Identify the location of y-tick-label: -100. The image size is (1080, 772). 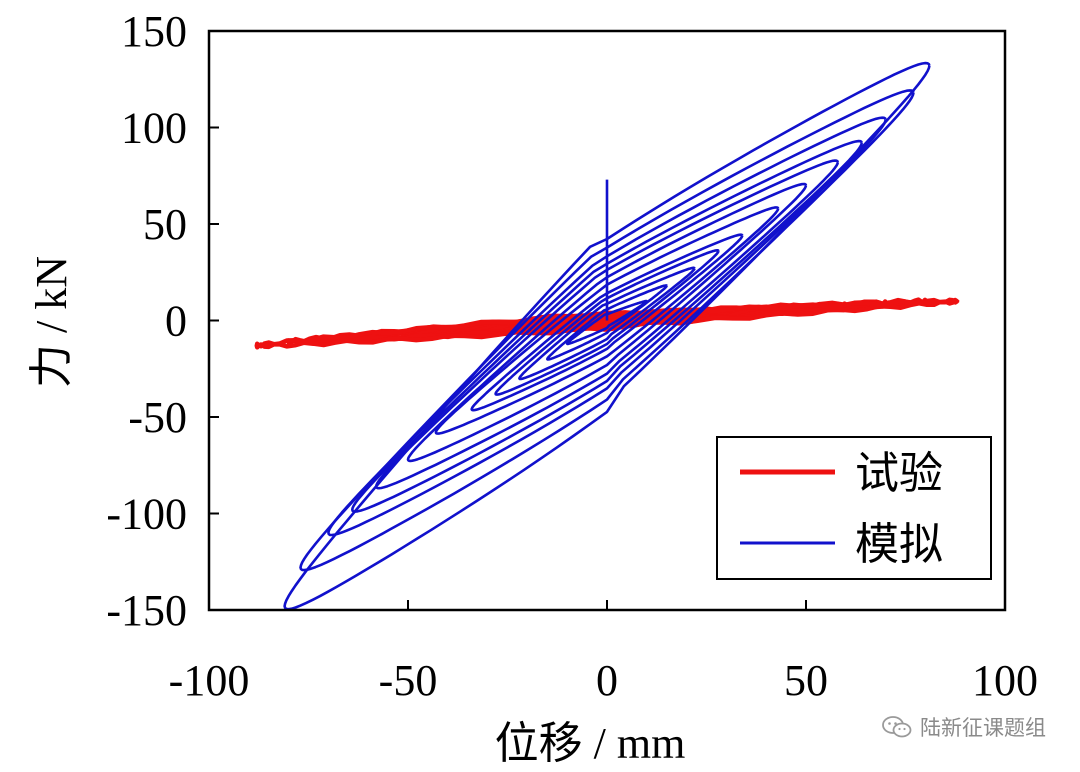
(146, 514).